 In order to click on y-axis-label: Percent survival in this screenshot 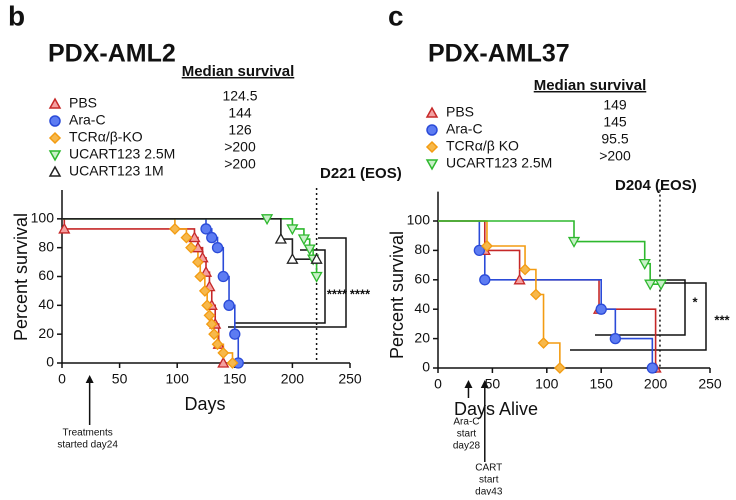, I will do `click(21, 277)`.